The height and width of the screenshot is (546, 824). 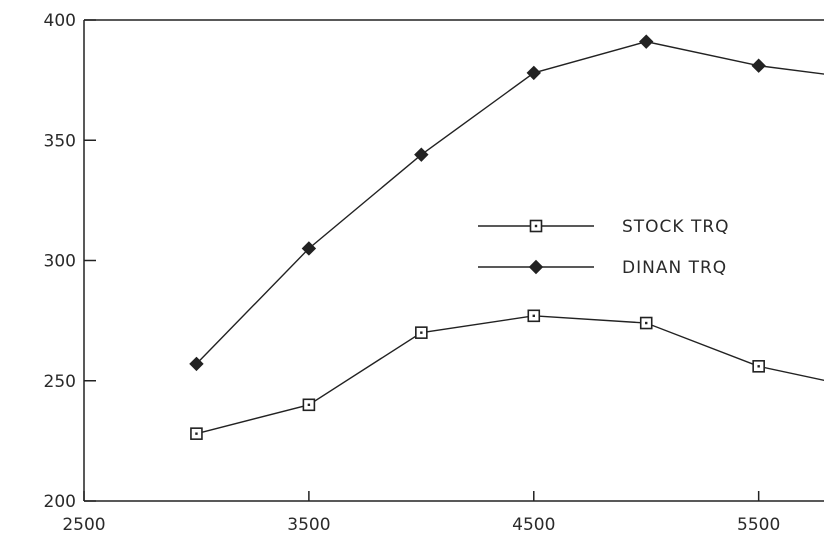 I want to click on legend-label: DINAN TRQ, so click(x=674, y=268).